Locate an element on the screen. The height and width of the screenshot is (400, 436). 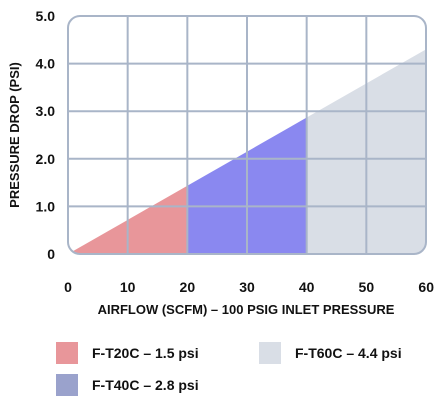
x-tick-label: 20 is located at coordinates (188, 287).